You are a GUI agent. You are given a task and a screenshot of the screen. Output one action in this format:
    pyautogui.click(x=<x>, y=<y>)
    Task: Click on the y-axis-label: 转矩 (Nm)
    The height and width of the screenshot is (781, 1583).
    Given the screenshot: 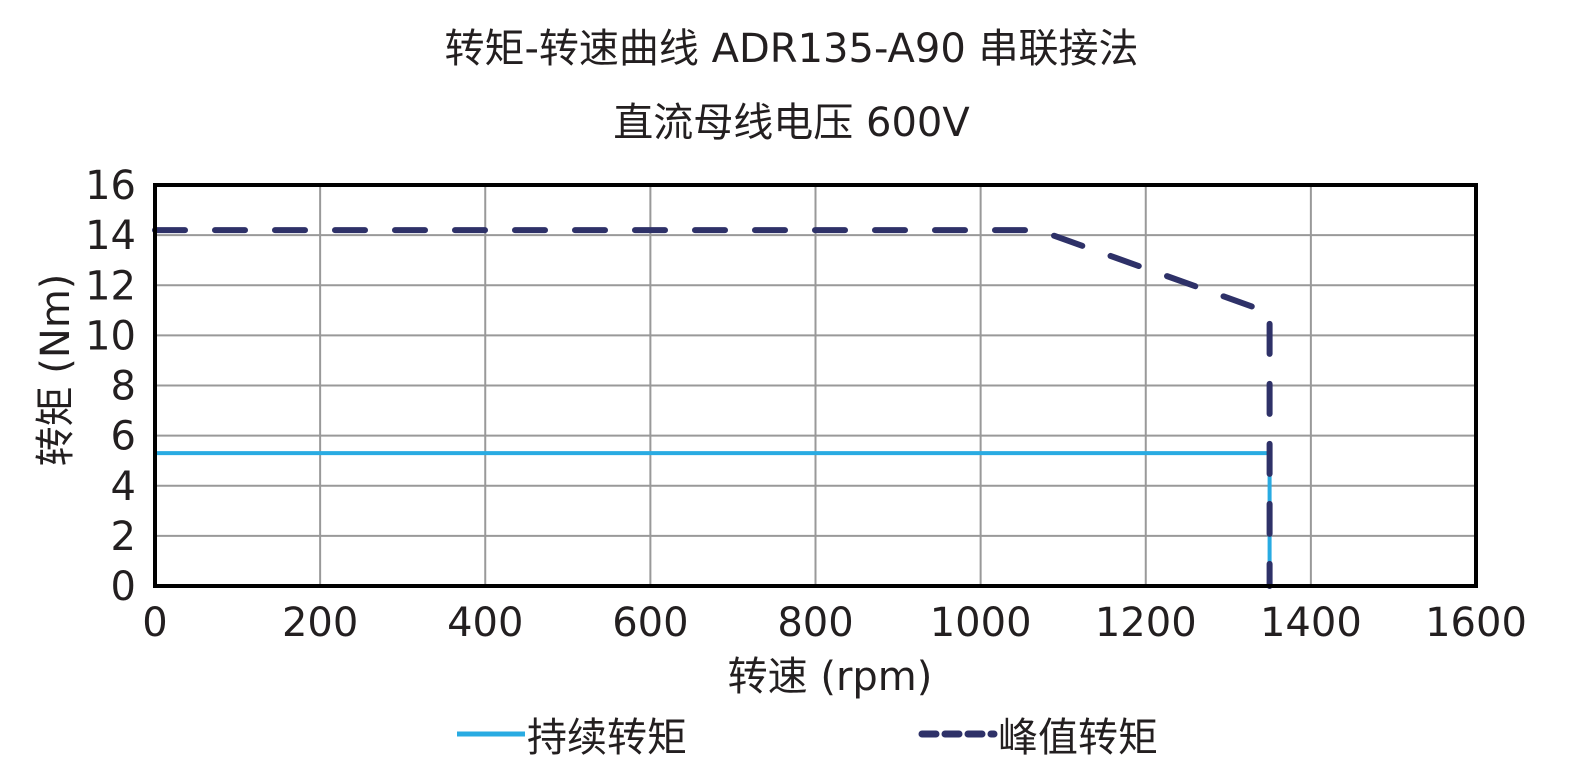 What is the action you would take?
    pyautogui.click(x=56, y=370)
    